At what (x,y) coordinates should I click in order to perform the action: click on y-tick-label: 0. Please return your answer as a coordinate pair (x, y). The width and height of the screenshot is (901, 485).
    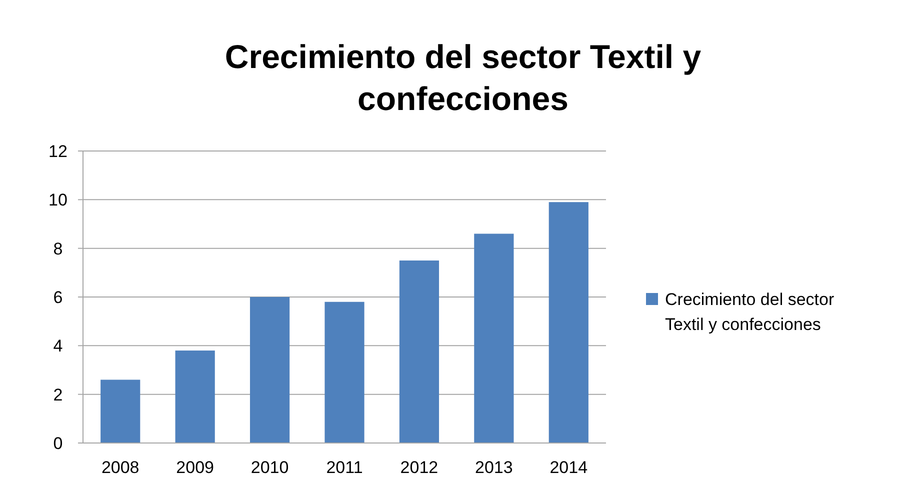
    Looking at the image, I should click on (58, 443).